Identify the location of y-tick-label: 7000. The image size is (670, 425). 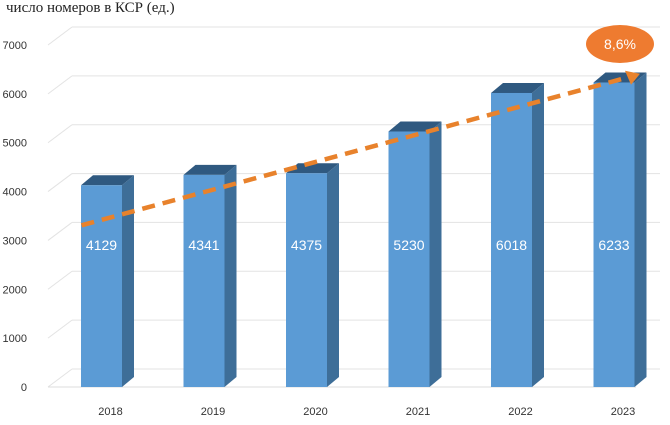
(15, 46).